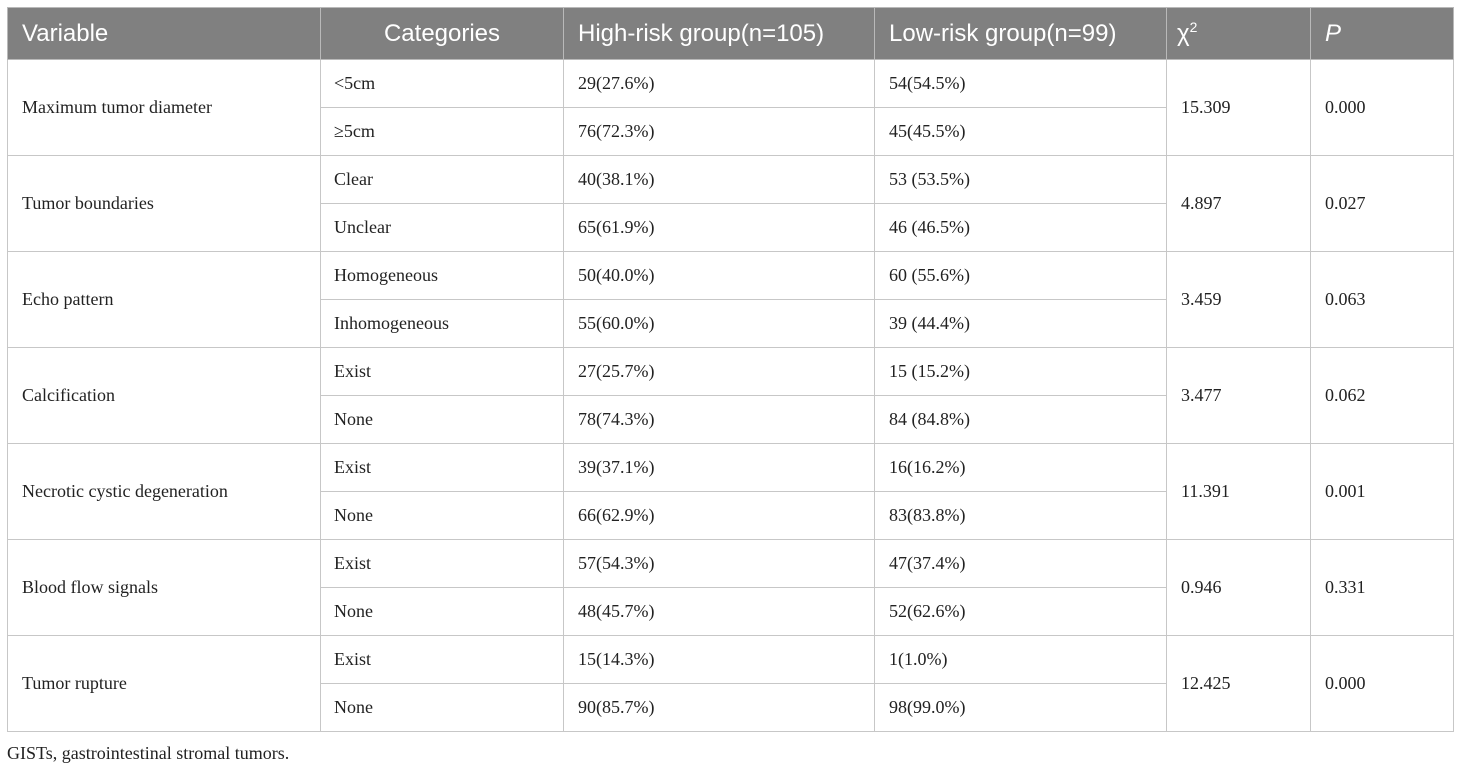 Image resolution: width=1460 pixels, height=772 pixels. What do you see at coordinates (719, 323) in the screenshot?
I see `high-risk-cell: 55(60.0%)` at bounding box center [719, 323].